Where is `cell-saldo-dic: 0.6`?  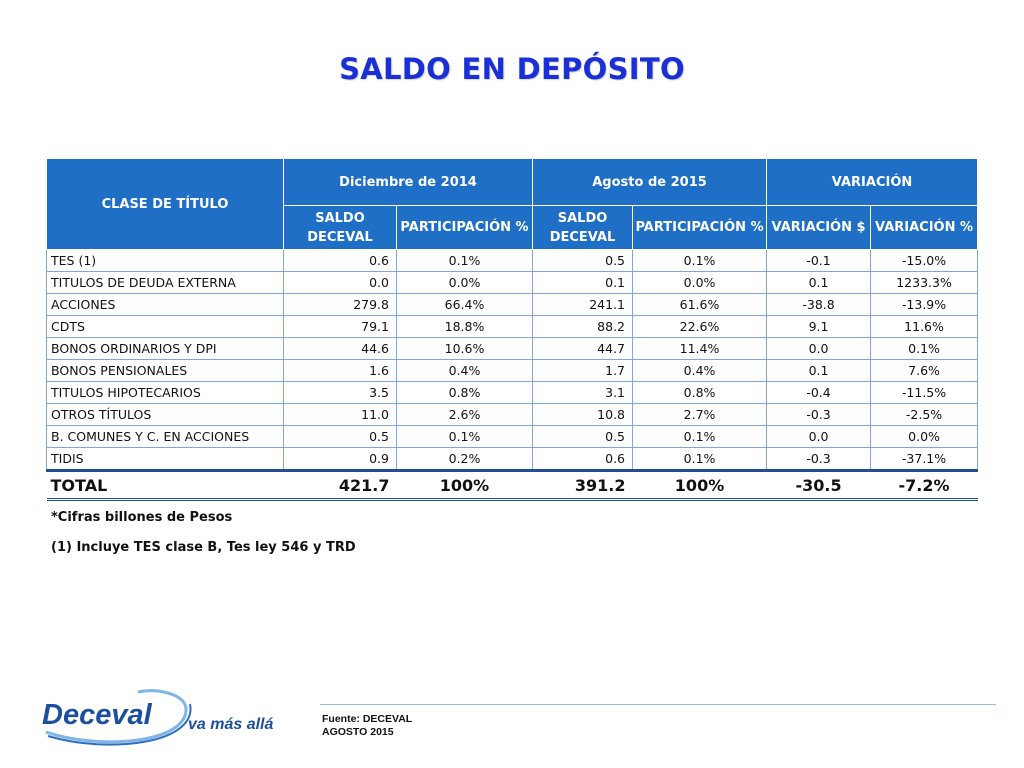
cell-saldo-dic: 0.6 is located at coordinates (340, 260).